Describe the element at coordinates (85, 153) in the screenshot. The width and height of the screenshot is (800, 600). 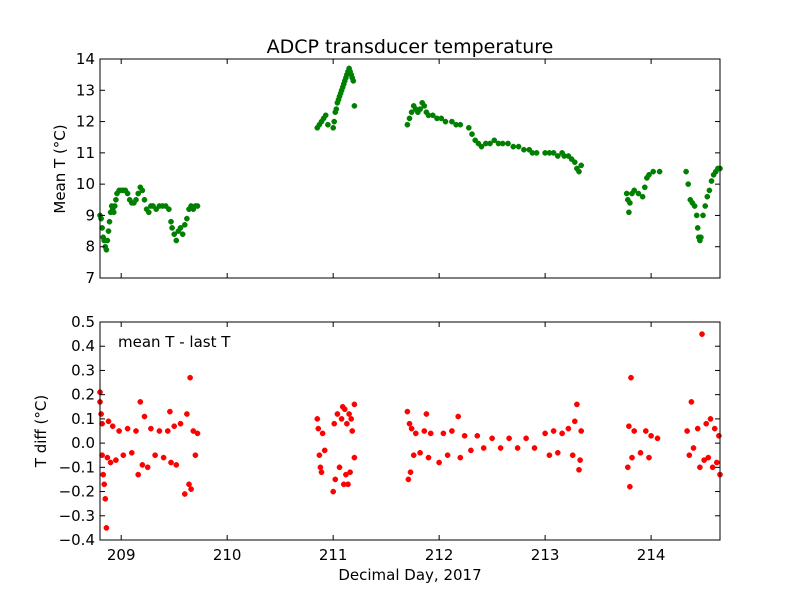
I see `top-y-tick-label: 11` at that location.